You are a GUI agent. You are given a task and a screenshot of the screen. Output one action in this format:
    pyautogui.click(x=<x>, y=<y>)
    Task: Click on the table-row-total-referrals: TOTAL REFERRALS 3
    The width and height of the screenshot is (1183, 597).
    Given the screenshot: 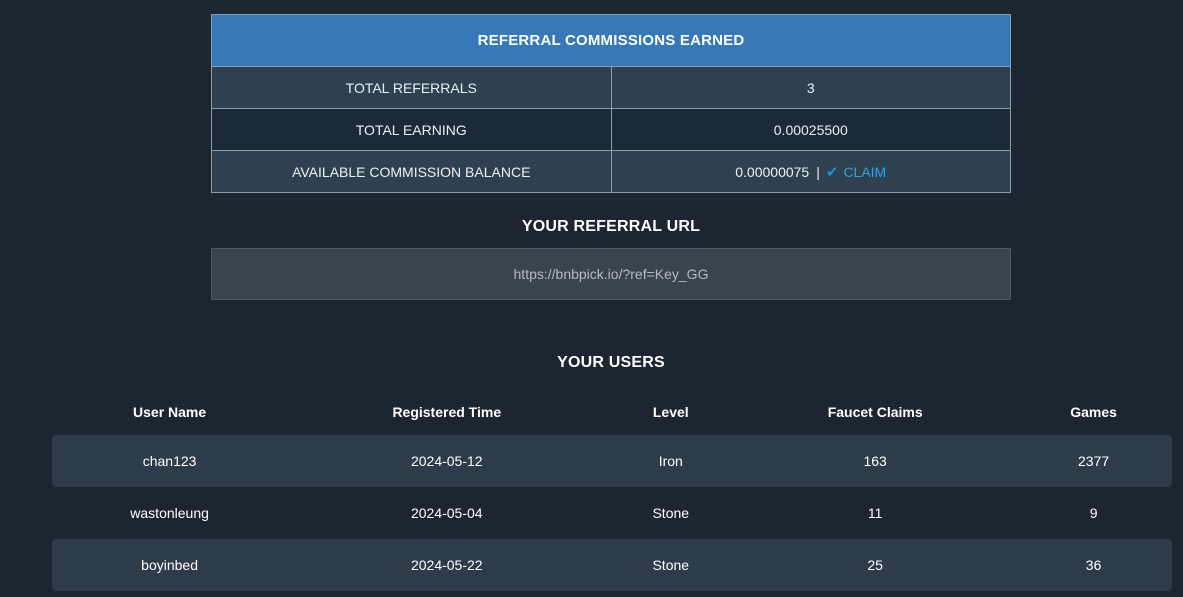 What is the action you would take?
    pyautogui.click(x=611, y=87)
    